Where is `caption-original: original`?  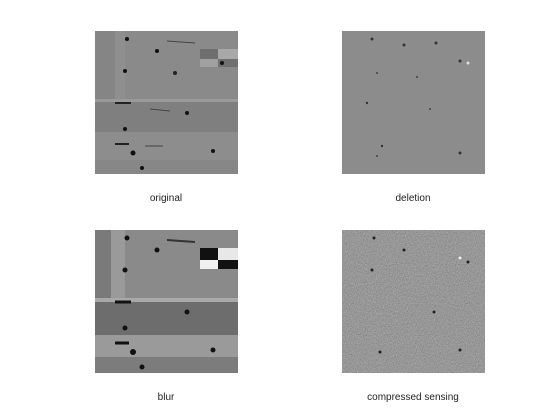 caption-original: original is located at coordinates (166, 198).